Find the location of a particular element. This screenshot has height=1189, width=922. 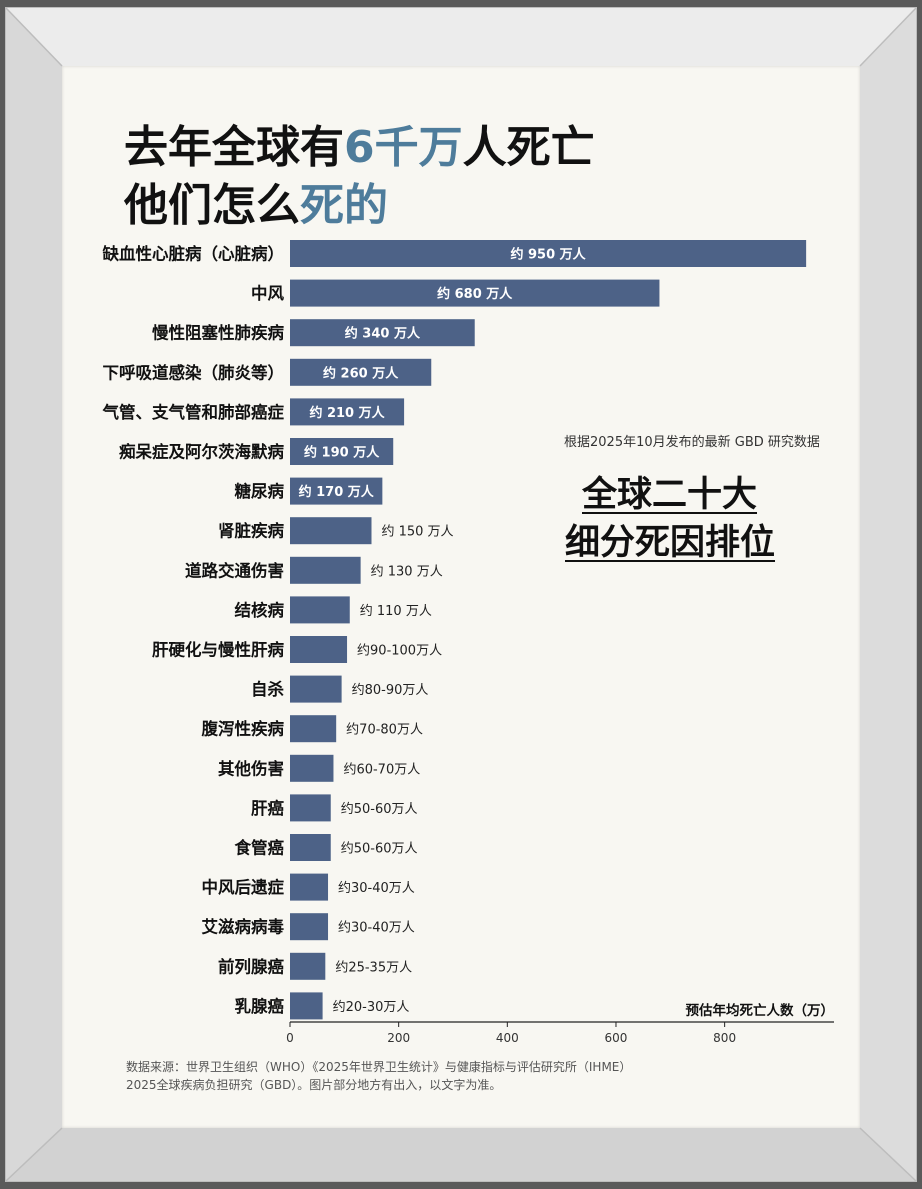

category-label: 中风 is located at coordinates (268, 293).